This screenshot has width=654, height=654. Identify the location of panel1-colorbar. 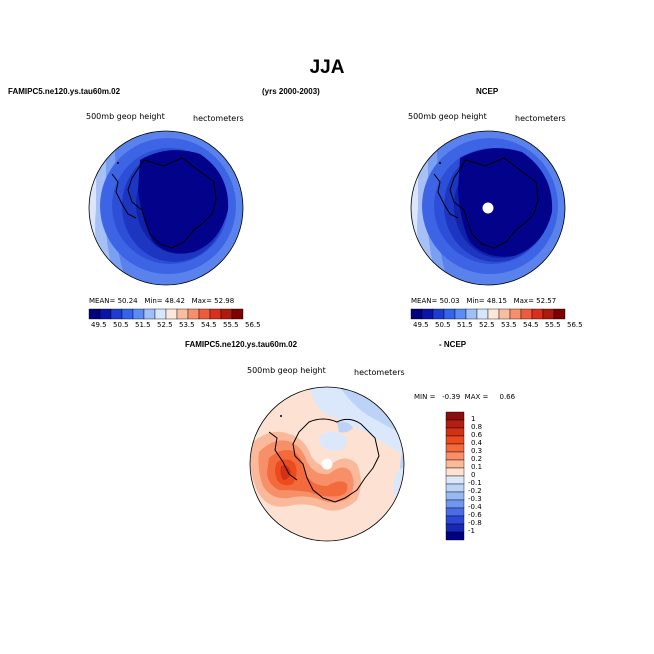
(166, 314).